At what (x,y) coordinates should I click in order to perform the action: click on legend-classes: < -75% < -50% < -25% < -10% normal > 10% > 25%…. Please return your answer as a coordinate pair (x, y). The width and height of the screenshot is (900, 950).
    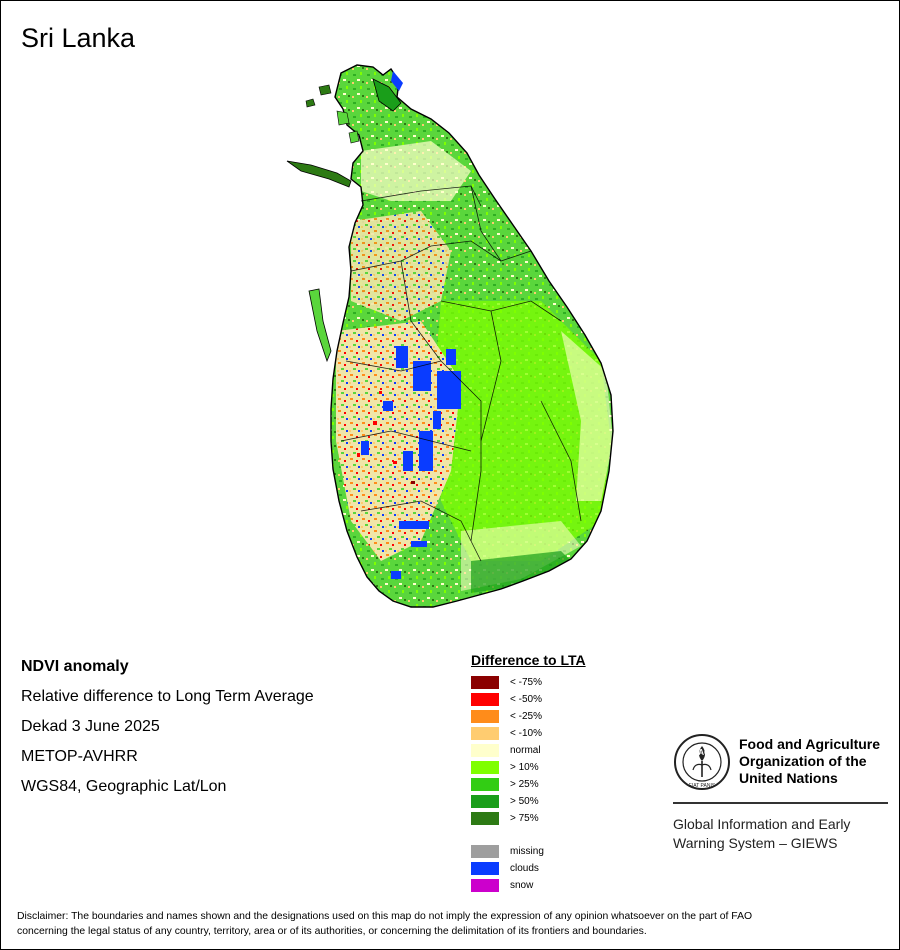
    Looking at the image, I should click on (528, 750).